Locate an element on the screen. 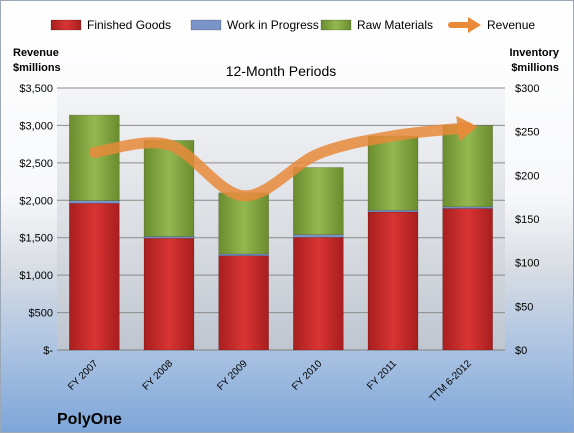 The height and width of the screenshot is (433, 574). company-name: PolyOne is located at coordinates (89, 419).